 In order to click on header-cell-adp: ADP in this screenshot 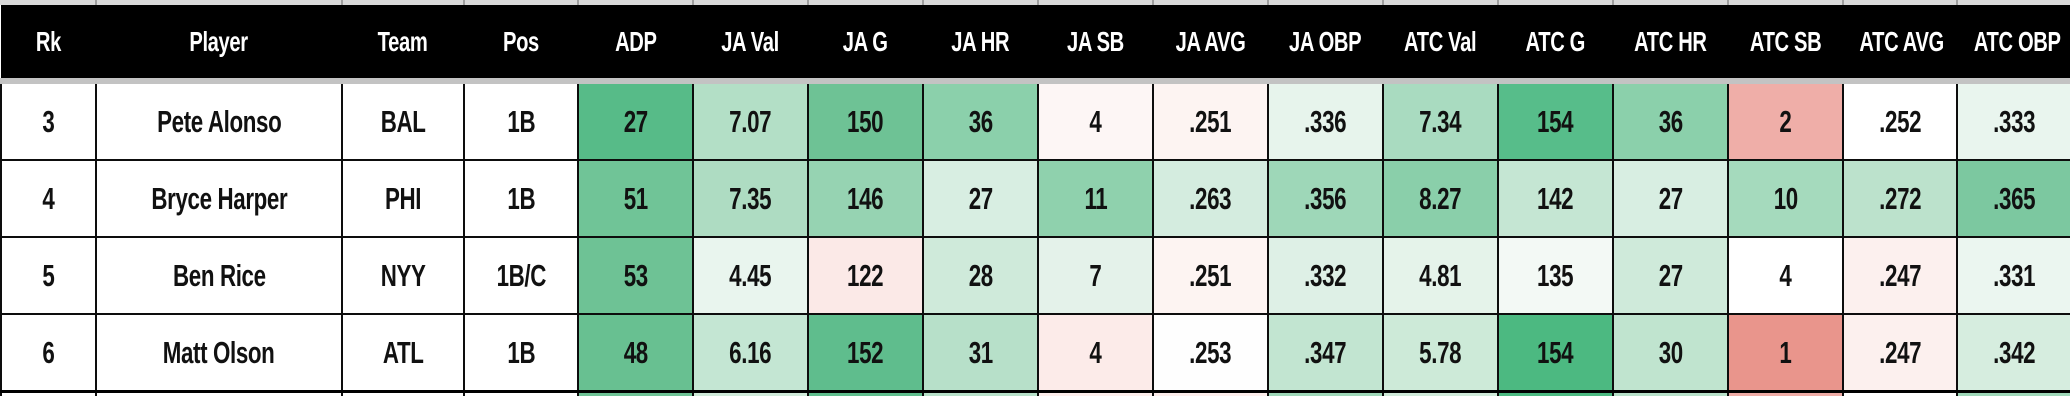, I will do `click(635, 44)`.